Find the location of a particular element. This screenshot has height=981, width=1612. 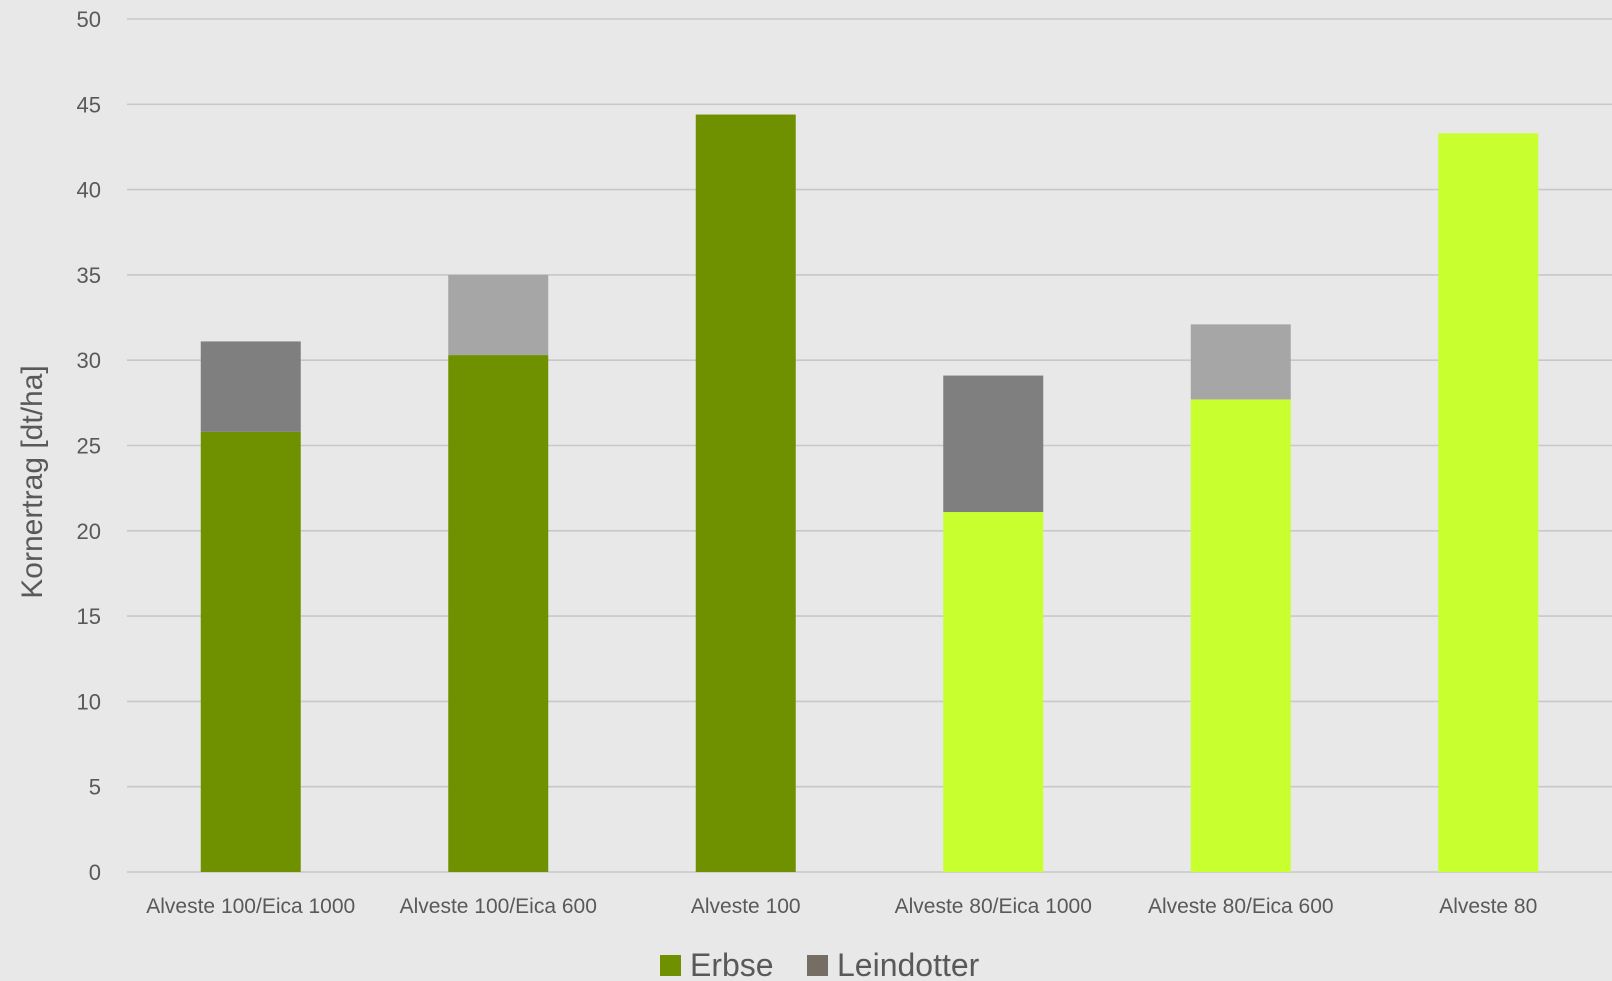

y-tick-label: 5 is located at coordinates (95, 787).